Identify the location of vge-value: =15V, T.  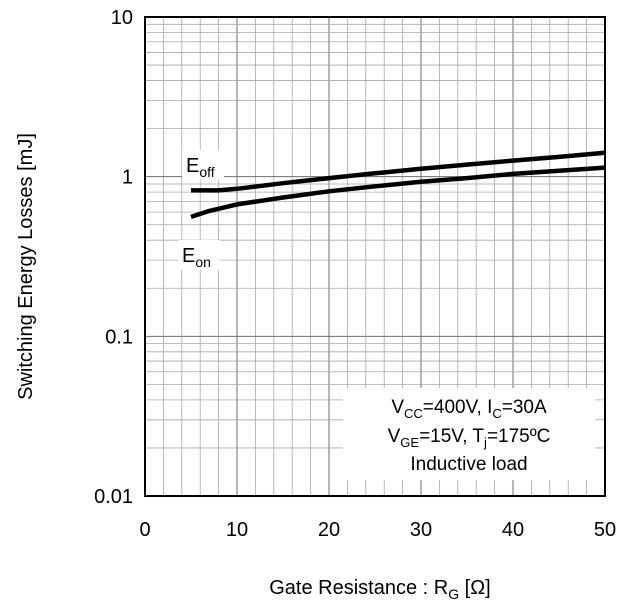
(451, 436).